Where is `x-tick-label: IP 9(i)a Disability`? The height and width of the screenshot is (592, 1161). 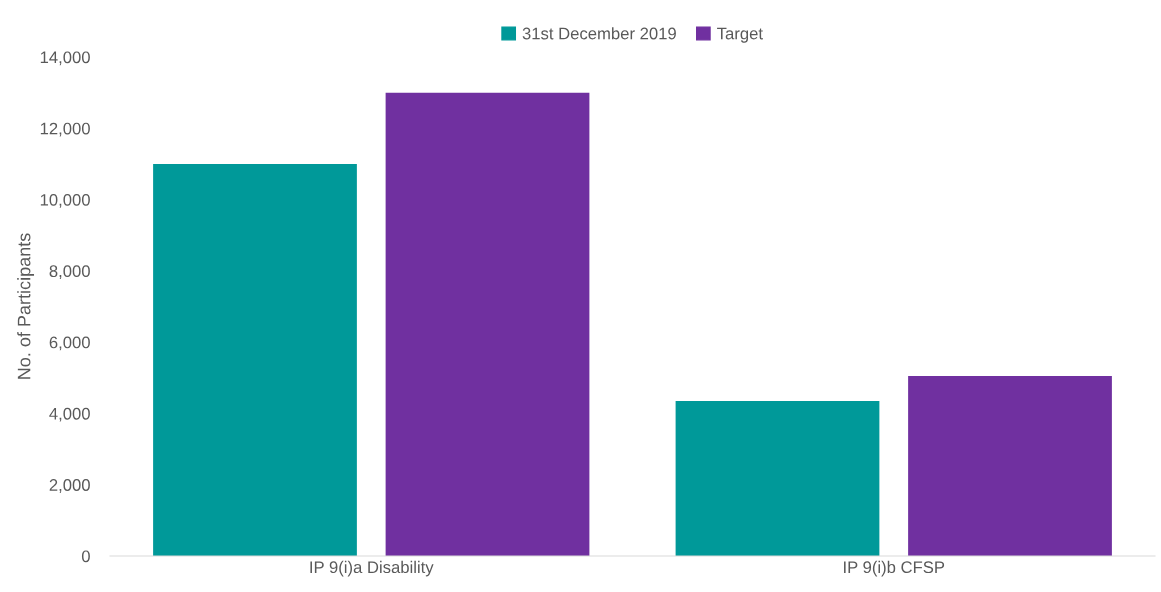 x-tick-label: IP 9(i)a Disability is located at coordinates (372, 568).